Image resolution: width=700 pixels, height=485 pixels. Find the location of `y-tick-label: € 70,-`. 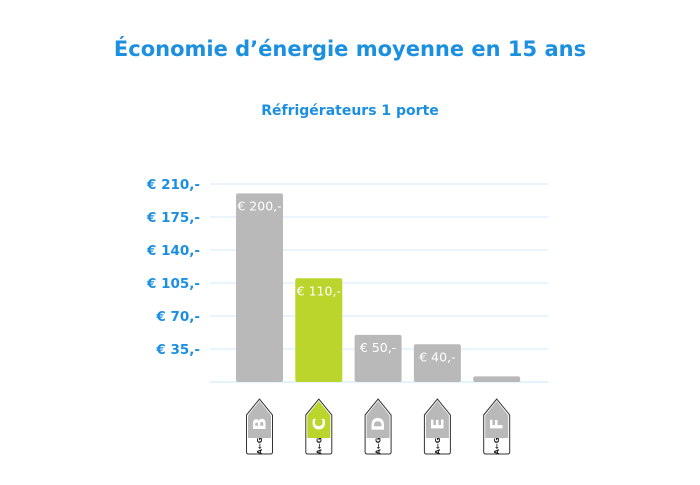

y-tick-label: € 70,- is located at coordinates (177, 317).